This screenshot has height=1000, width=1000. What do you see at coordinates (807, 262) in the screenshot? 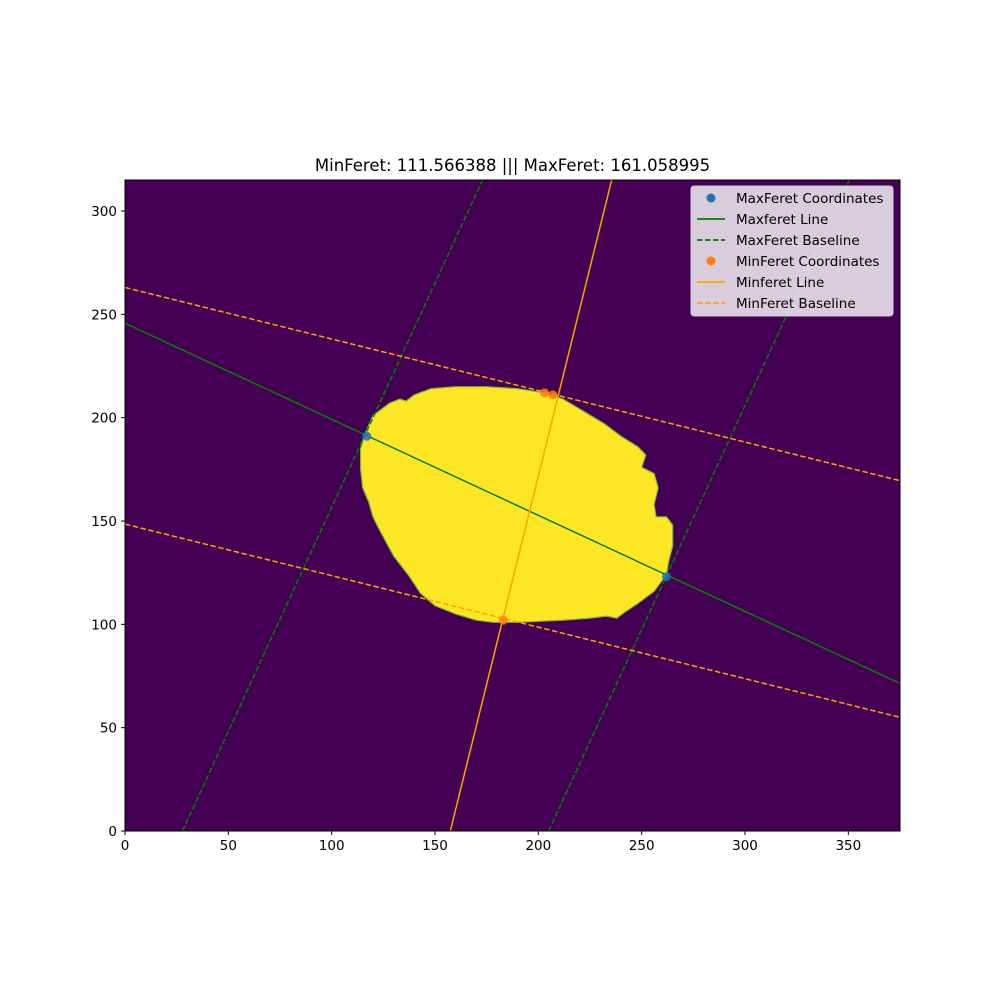
I see `legend-label-minferet-coordinates: MinFeret Coordinates` at bounding box center [807, 262].